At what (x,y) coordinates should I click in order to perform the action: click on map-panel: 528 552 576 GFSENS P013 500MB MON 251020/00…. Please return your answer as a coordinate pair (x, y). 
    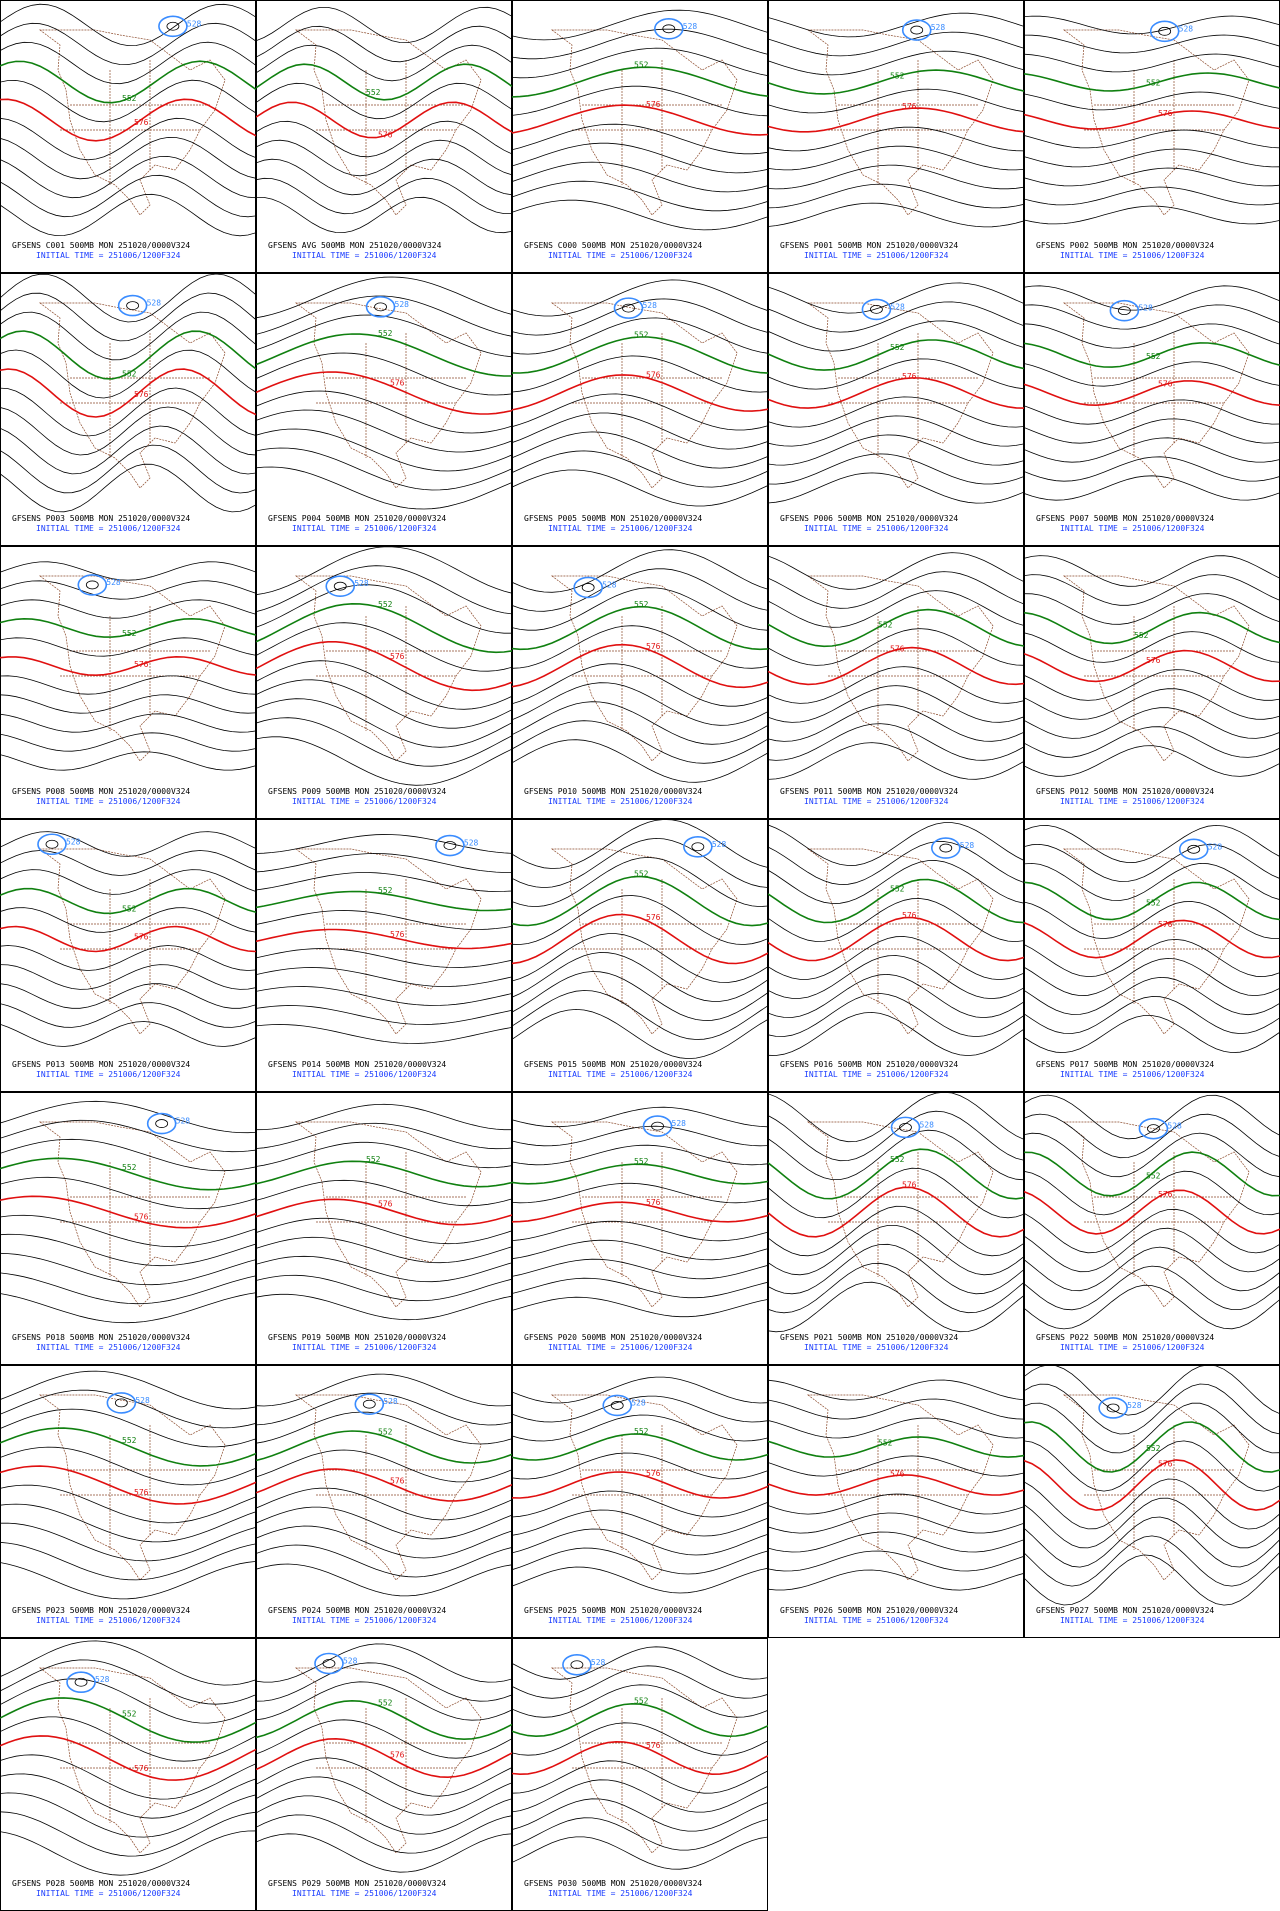
    Looking at the image, I should click on (128, 955).